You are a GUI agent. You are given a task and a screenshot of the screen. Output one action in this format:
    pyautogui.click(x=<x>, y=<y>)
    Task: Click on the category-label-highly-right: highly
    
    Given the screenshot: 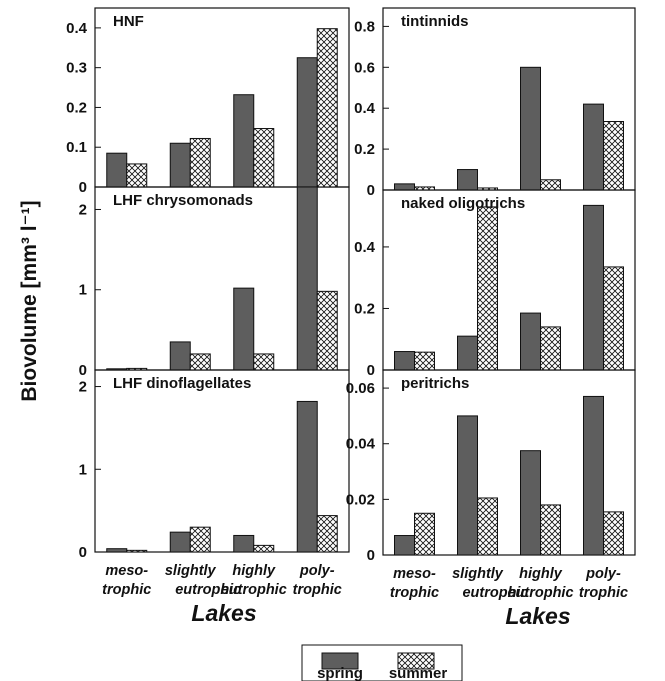 What is the action you would take?
    pyautogui.click(x=541, y=574)
    